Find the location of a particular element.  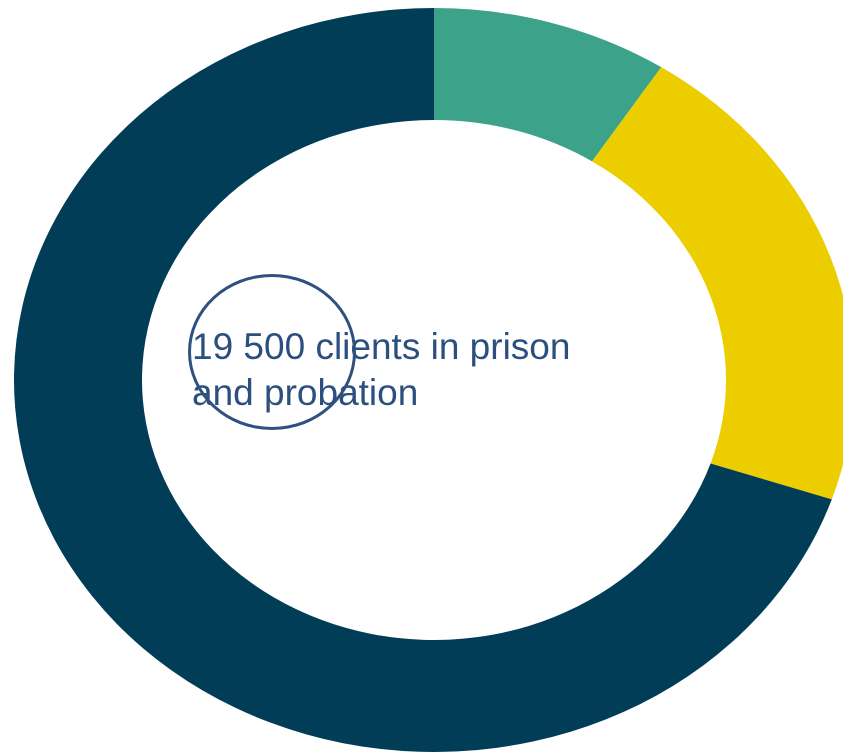

annotation-circle is located at coordinates (272, 352).